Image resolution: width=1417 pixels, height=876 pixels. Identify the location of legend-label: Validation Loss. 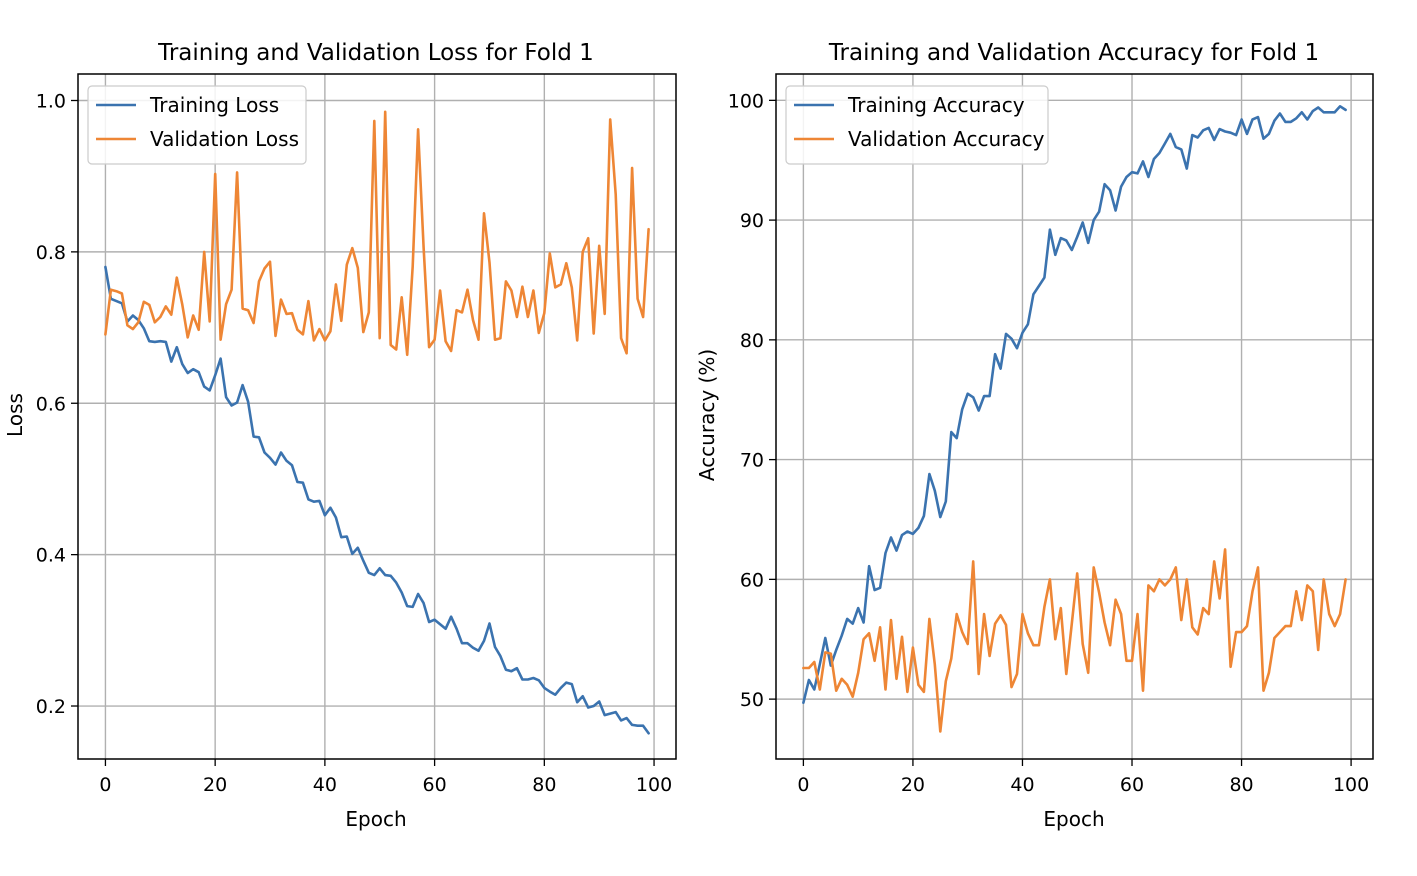
(224, 139).